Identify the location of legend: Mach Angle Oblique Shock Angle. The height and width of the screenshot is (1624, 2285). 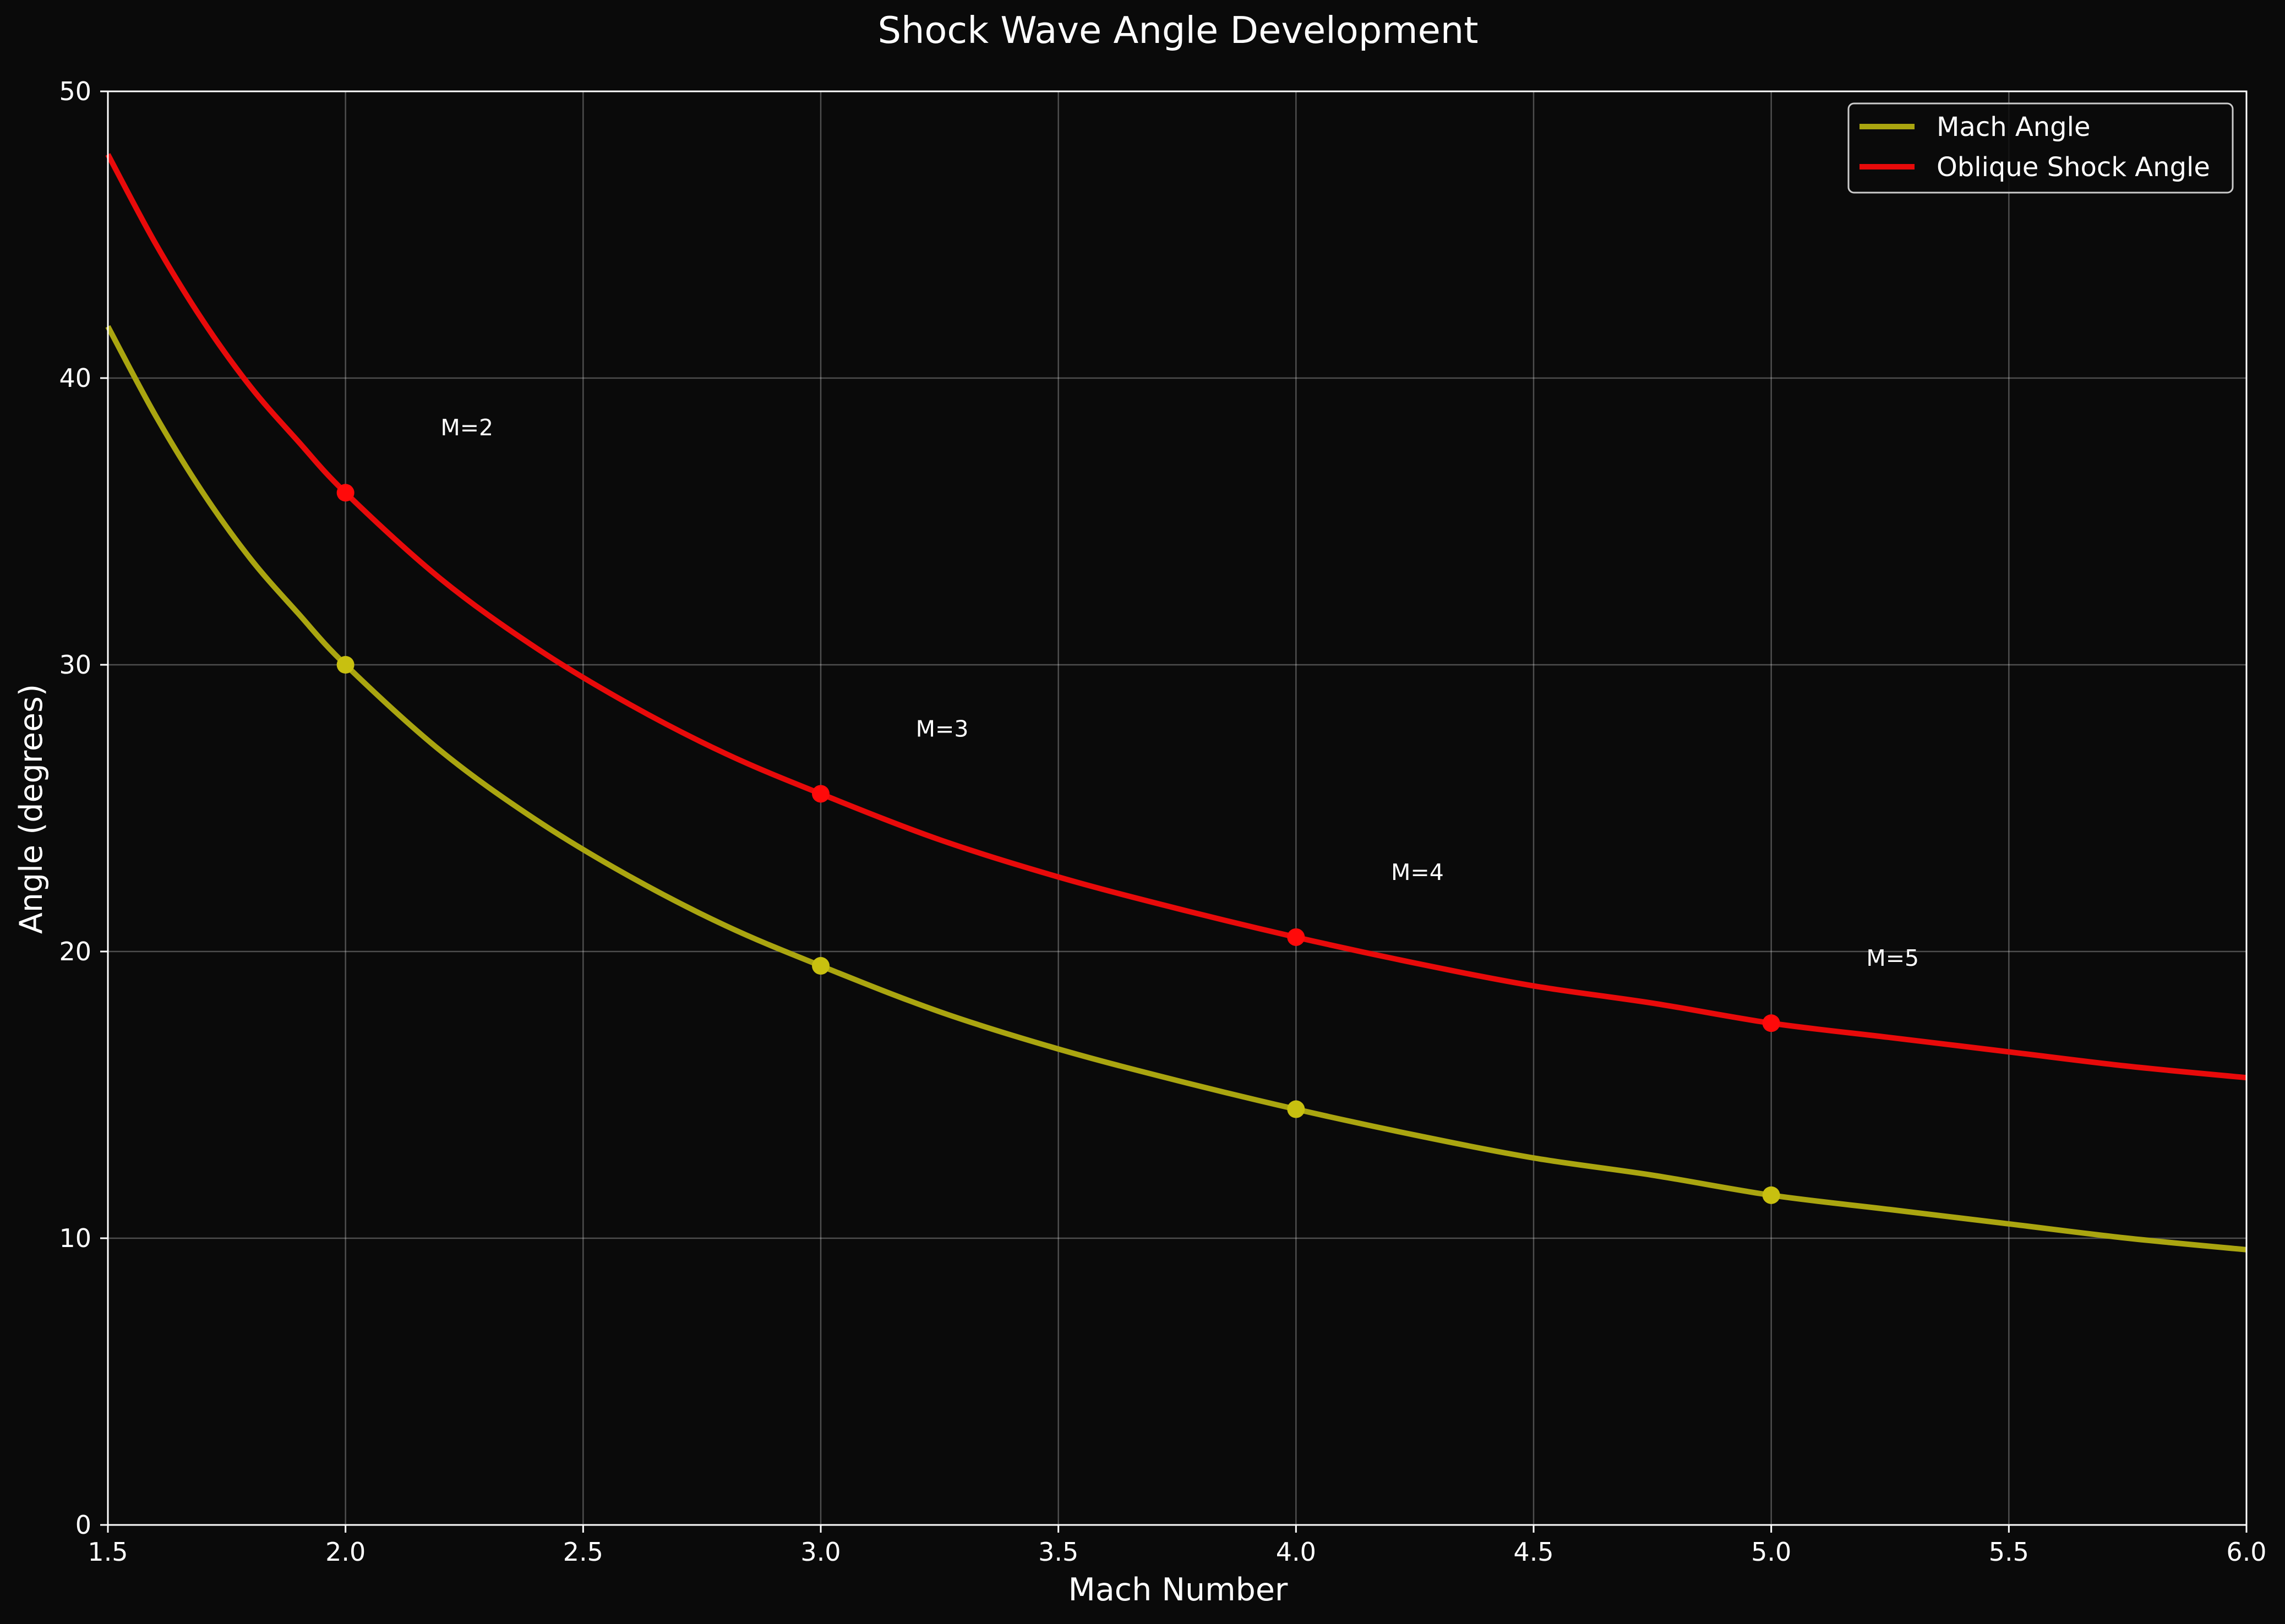
(2040, 148).